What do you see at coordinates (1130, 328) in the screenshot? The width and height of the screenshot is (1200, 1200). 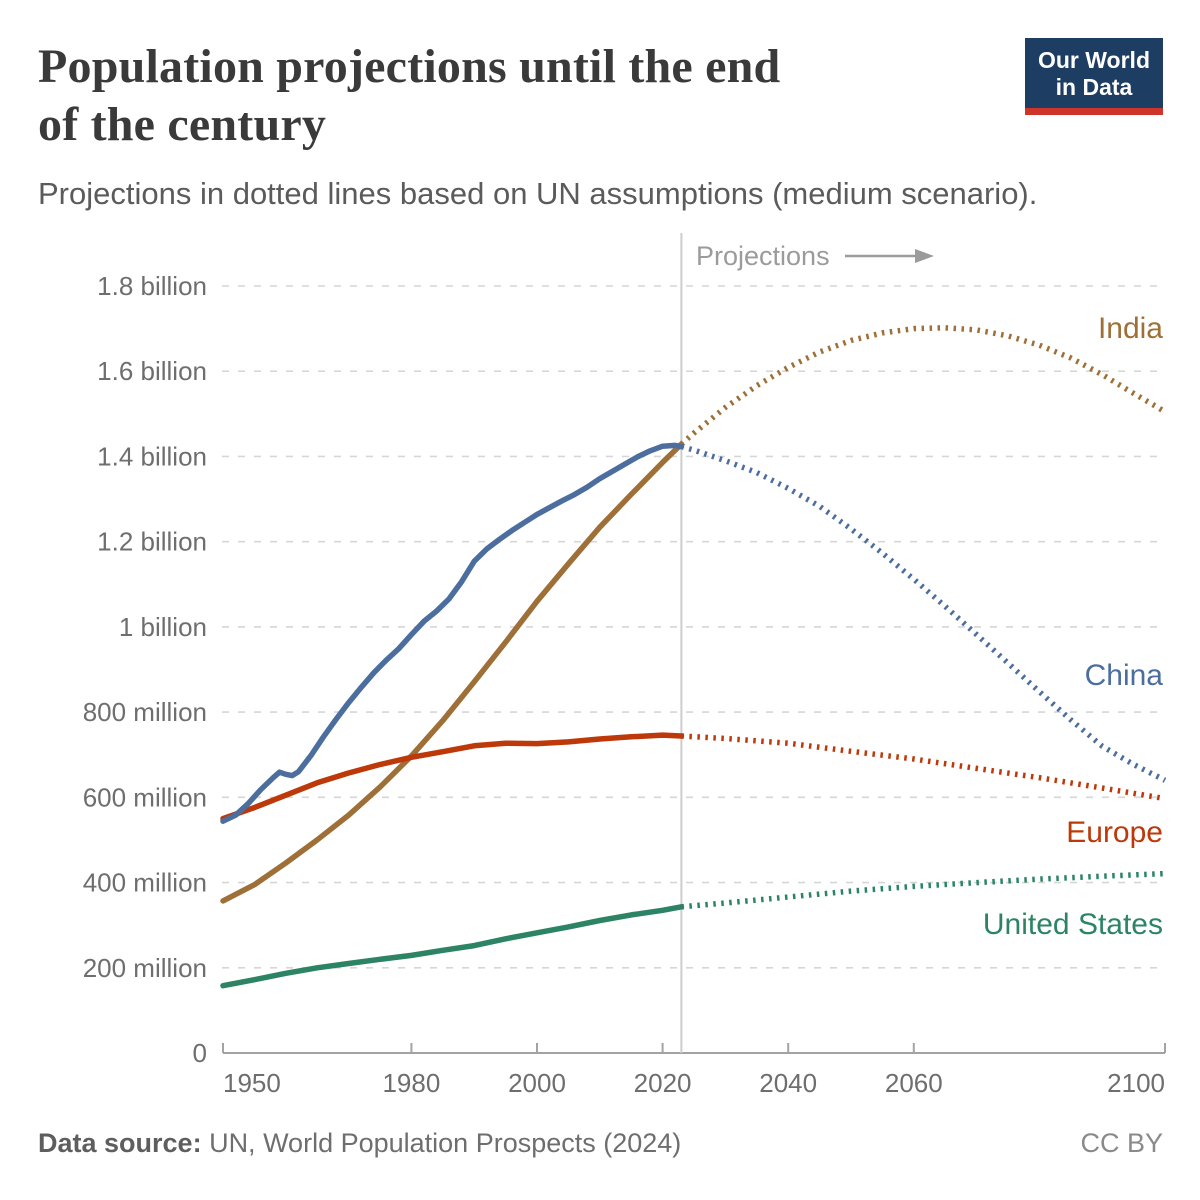 I see `series-label-india: India` at bounding box center [1130, 328].